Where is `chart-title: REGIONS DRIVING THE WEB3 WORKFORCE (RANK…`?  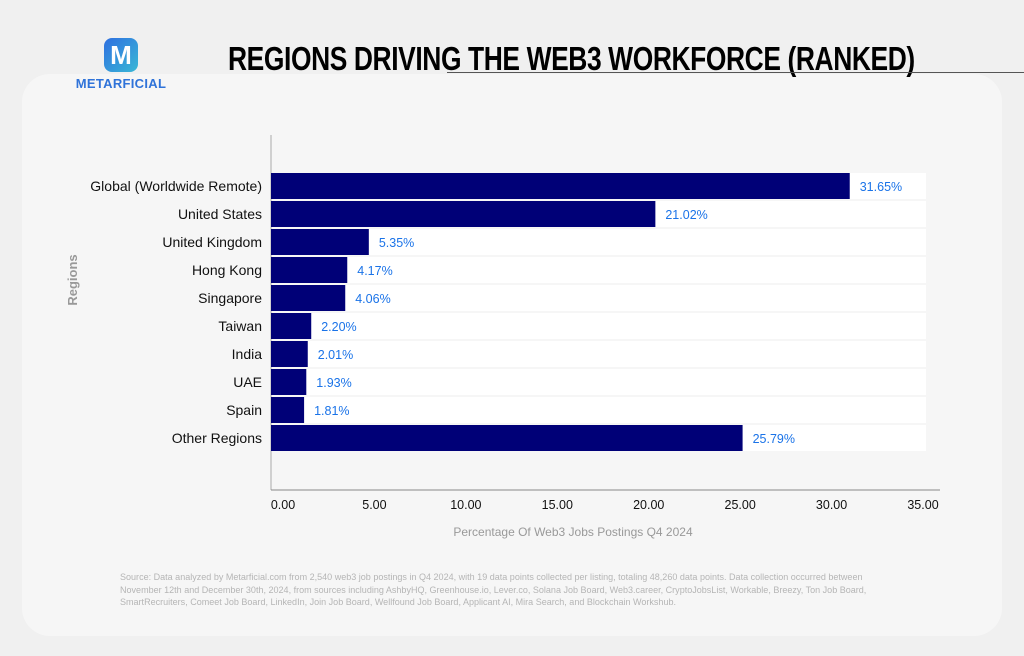
chart-title: REGIONS DRIVING THE WEB3 WORKFORCE (RANK… is located at coordinates (571, 58).